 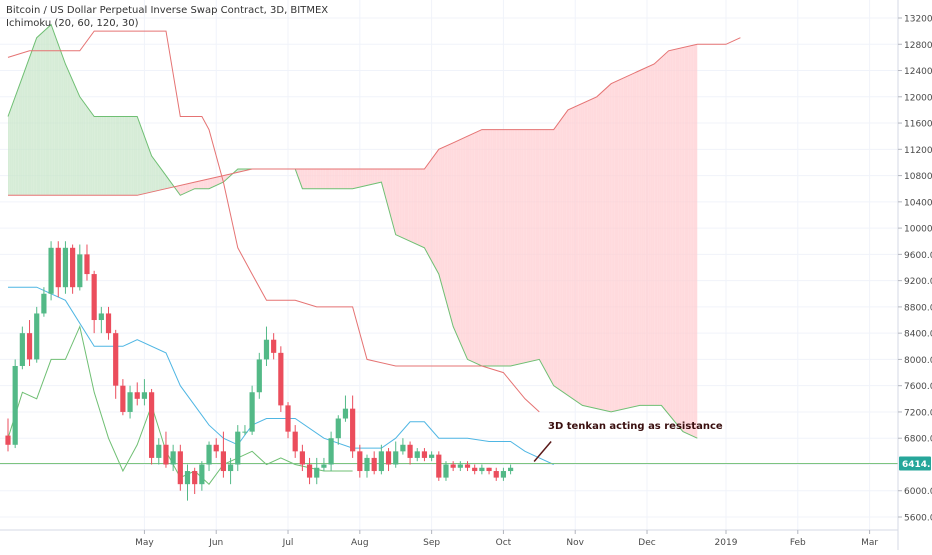 What do you see at coordinates (918, 282) in the screenshot?
I see `price-tick-label: 9200.0` at bounding box center [918, 282].